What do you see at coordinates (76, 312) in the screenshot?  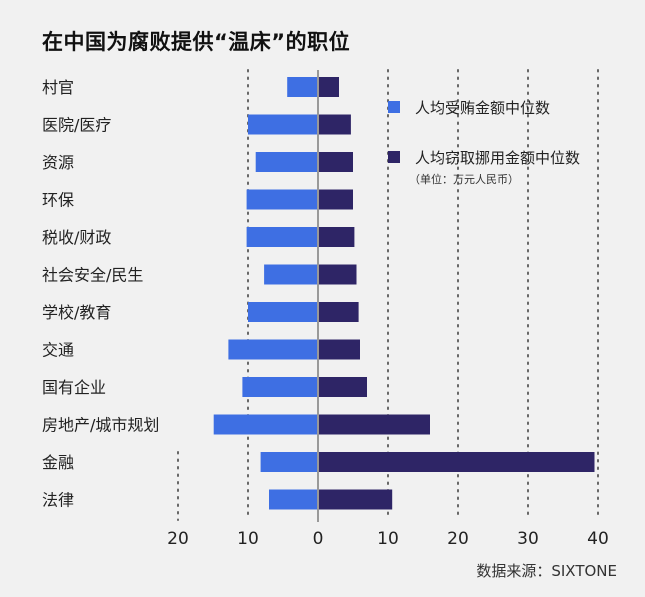 I see `category-label-6: 学校/教育` at bounding box center [76, 312].